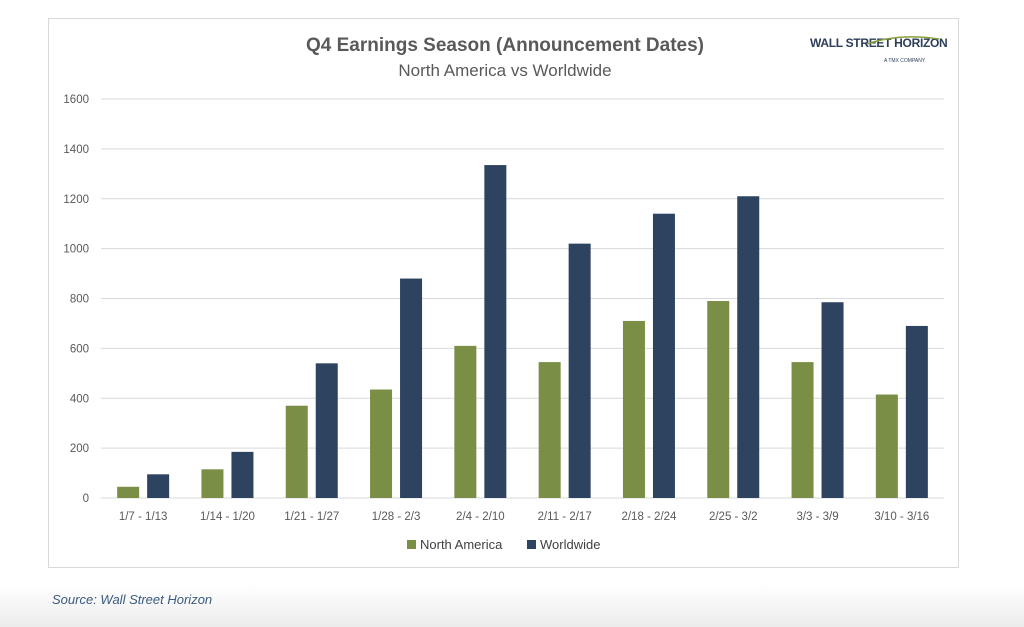 This screenshot has width=1024, height=627. Describe the element at coordinates (649, 517) in the screenshot. I see `x-tick-label: 2/18 - 2/24` at that location.